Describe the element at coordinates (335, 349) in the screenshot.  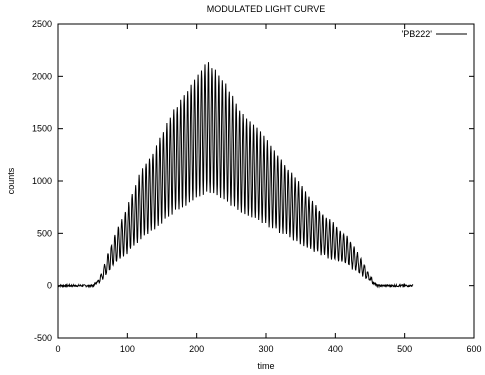
I see `x-tick-label: 400` at that location.